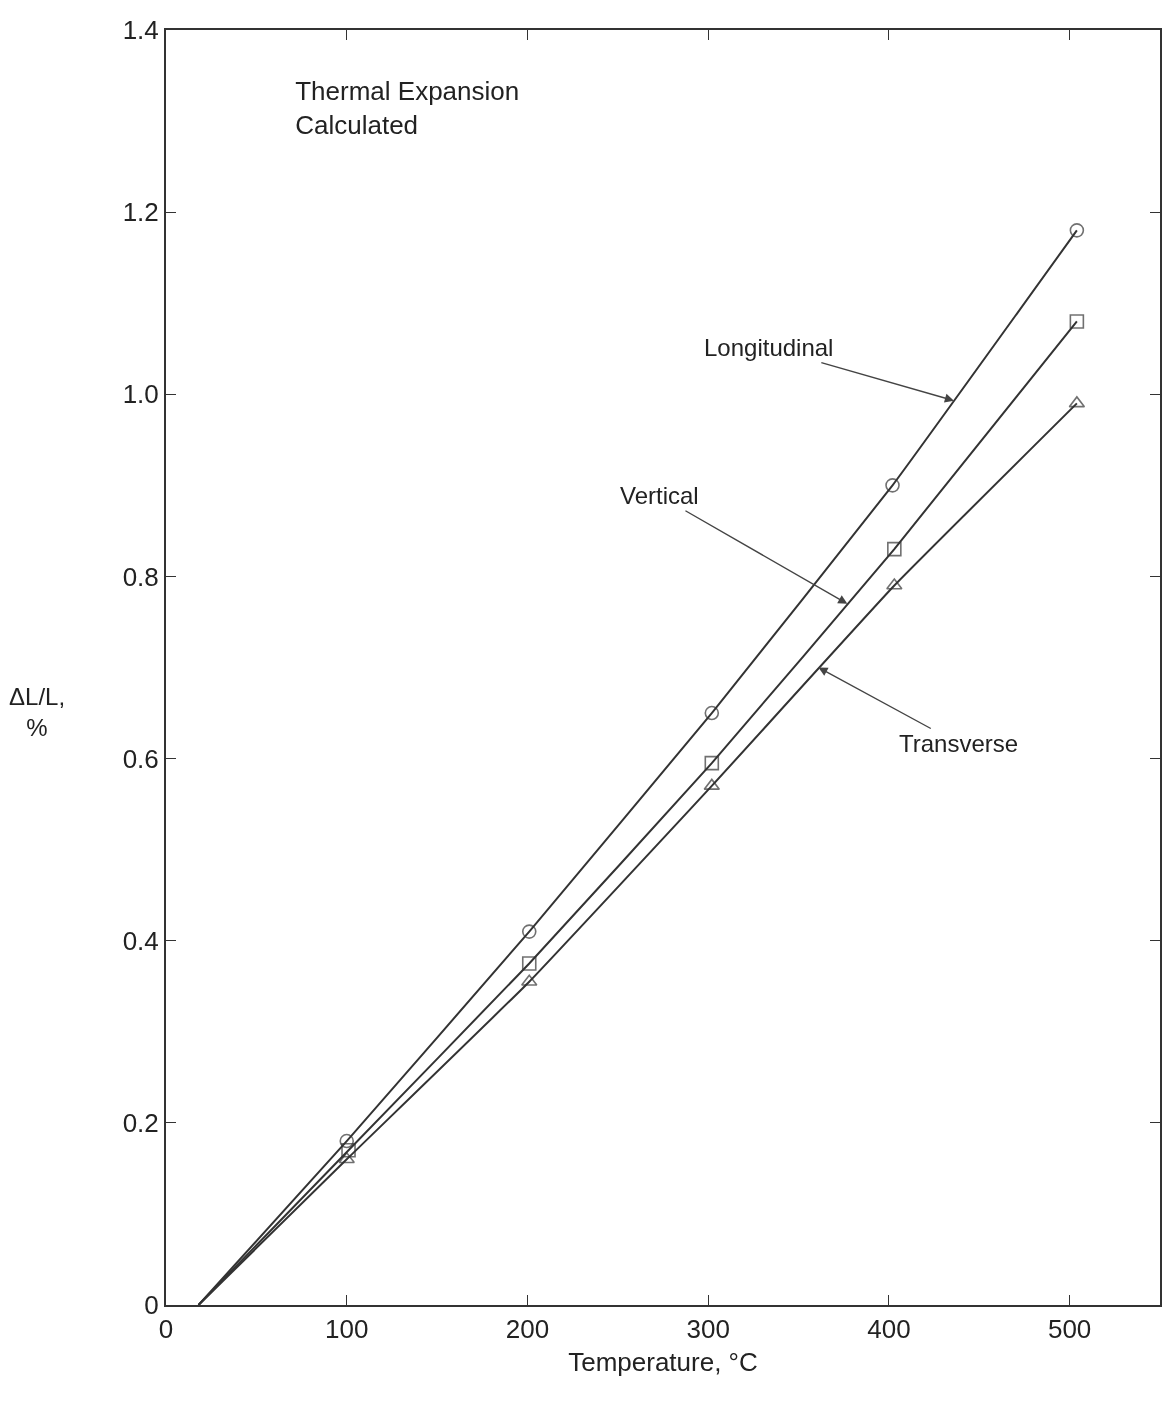 This screenshot has width=1166, height=1410. I want to click on y-tick-label: 0, so click(151, 1305).